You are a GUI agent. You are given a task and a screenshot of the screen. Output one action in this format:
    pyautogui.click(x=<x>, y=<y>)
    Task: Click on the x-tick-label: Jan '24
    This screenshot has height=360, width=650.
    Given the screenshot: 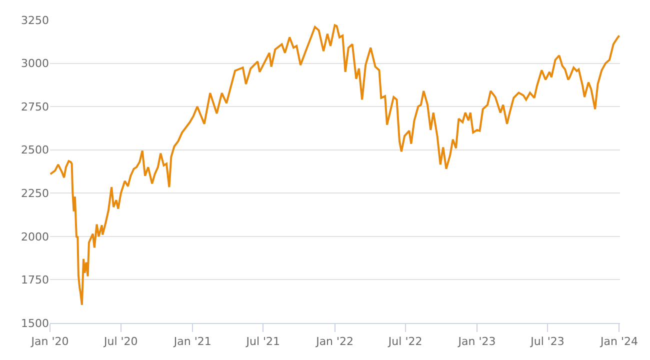 What is the action you would take?
    pyautogui.click(x=618, y=341)
    